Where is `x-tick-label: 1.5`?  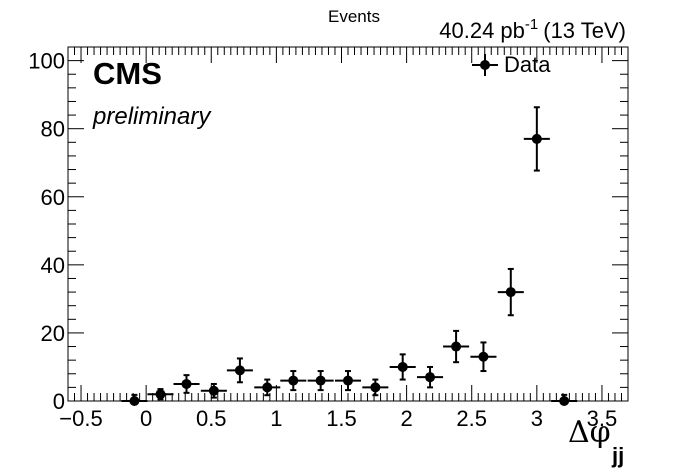
x-tick-label: 1.5 is located at coordinates (341, 418).